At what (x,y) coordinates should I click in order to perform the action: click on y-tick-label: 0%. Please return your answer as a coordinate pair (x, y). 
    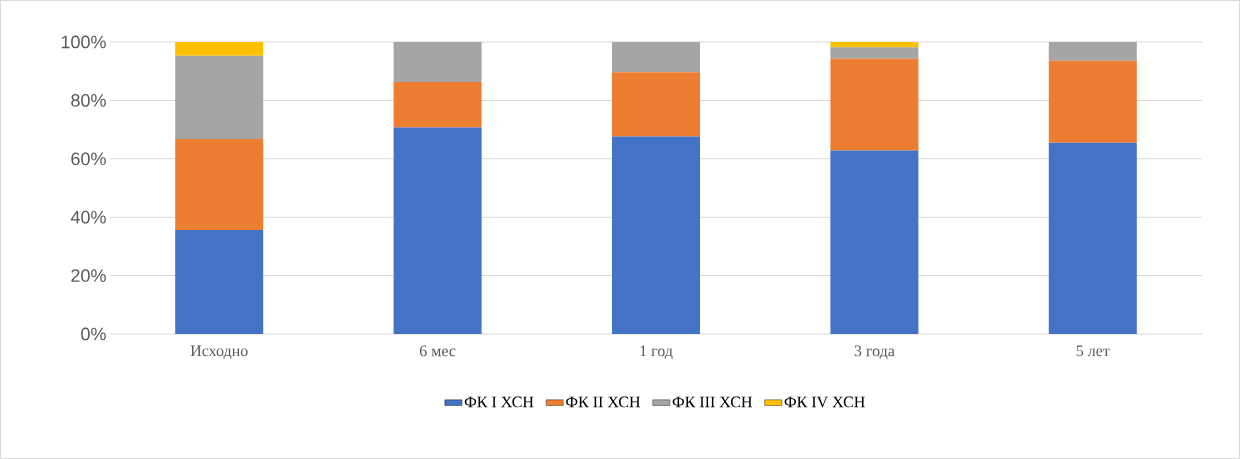
    Looking at the image, I should click on (93, 334).